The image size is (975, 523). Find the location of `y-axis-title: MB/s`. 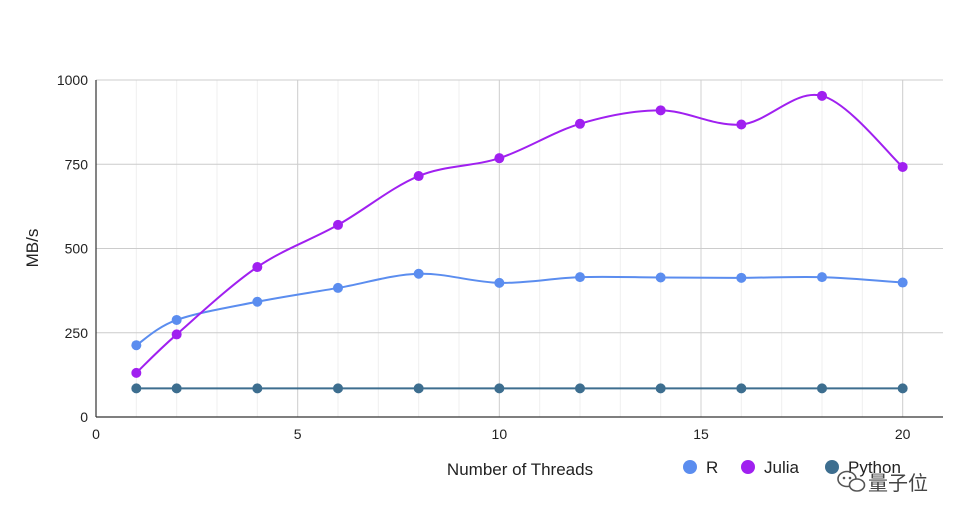

y-axis-title: MB/s is located at coordinates (32, 248).